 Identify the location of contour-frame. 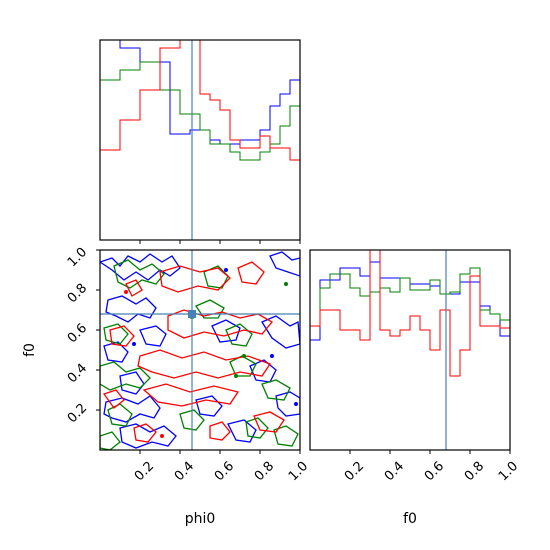
(200, 350).